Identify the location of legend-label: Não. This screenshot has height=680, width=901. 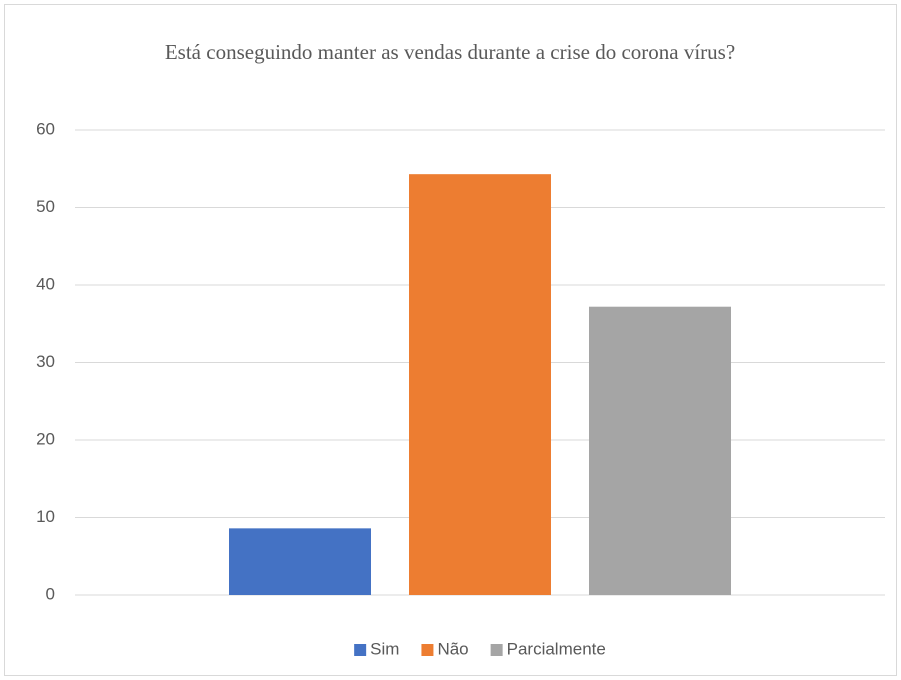
(452, 648).